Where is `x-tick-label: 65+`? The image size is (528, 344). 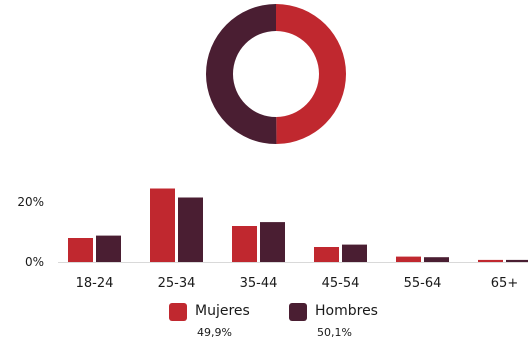
x-tick-label: 65+ is located at coordinates (504, 283).